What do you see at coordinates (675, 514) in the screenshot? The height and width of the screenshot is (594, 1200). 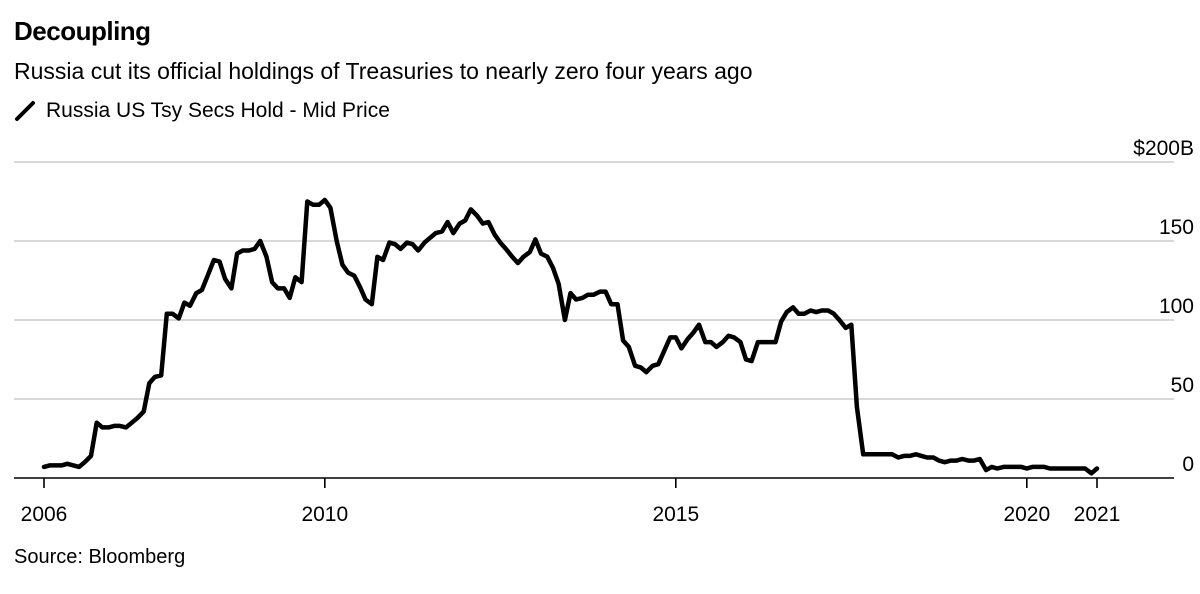 I see `x-tick-label: 2015` at bounding box center [675, 514].